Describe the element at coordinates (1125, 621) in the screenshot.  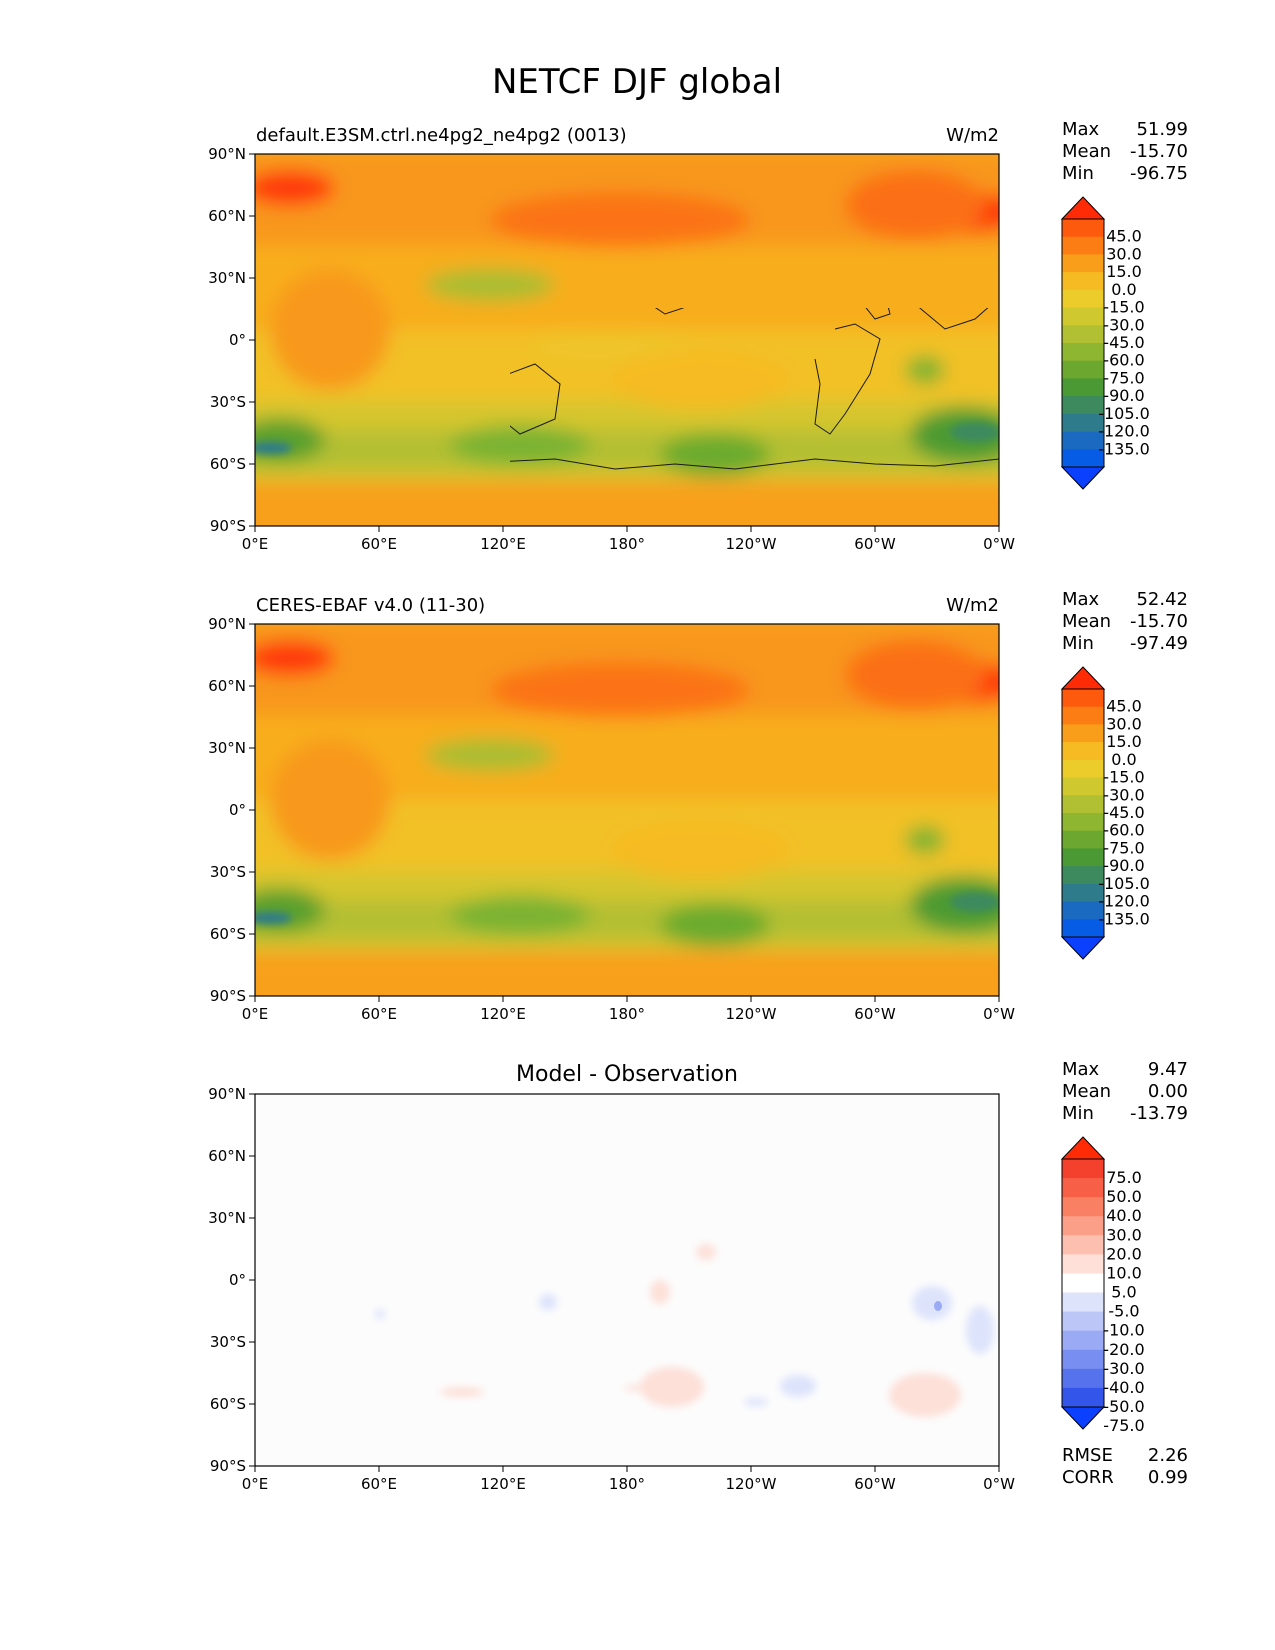
I see `stats-reference: Max 52.42 Mean -15.70 Min -97.49` at that location.